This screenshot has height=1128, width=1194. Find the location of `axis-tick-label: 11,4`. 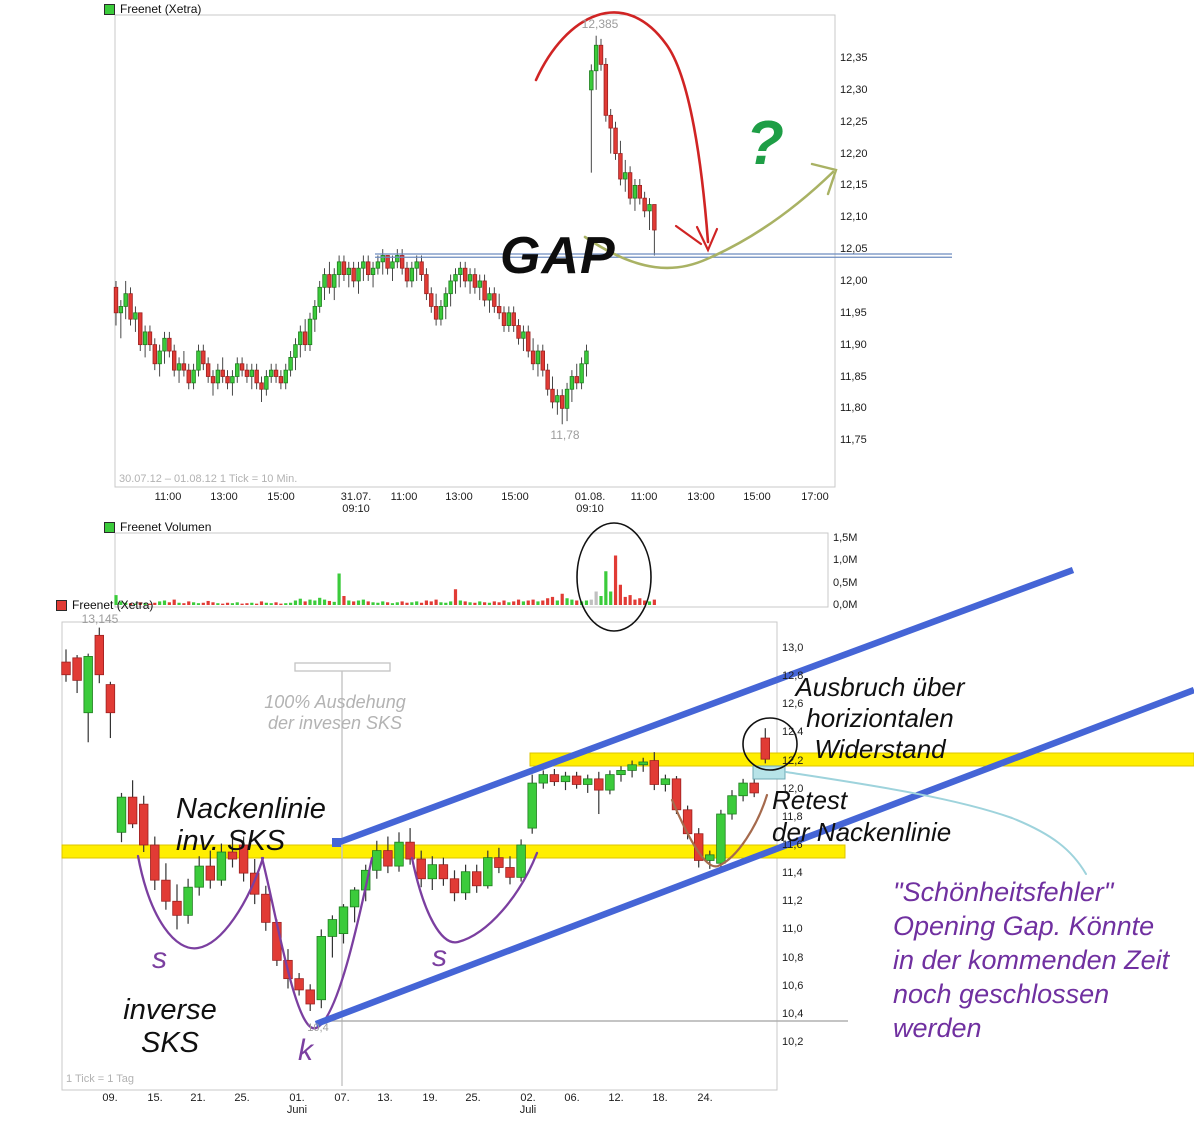

axis-tick-label: 11,4 is located at coordinates (792, 873).